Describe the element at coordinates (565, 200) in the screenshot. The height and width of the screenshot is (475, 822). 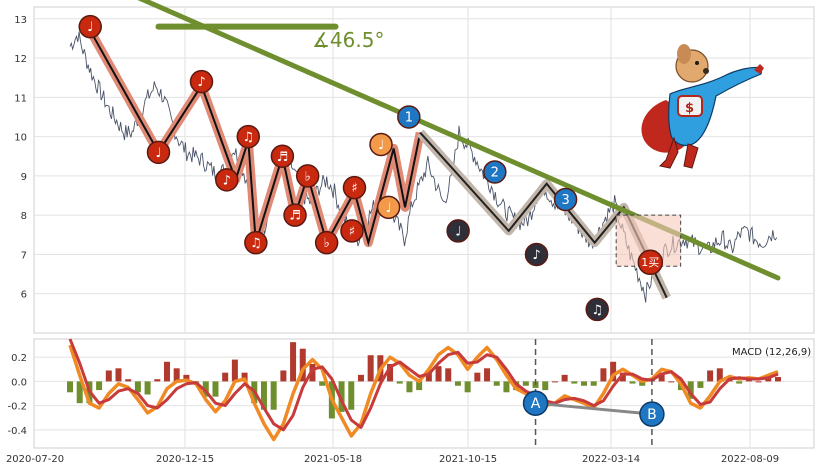
I see `marker-label: 3` at that location.